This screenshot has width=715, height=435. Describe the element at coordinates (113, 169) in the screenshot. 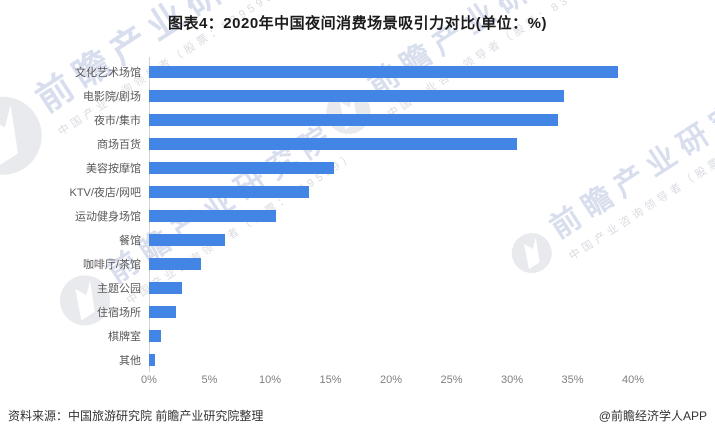

I see `category-label: 美容按摩馆` at that location.